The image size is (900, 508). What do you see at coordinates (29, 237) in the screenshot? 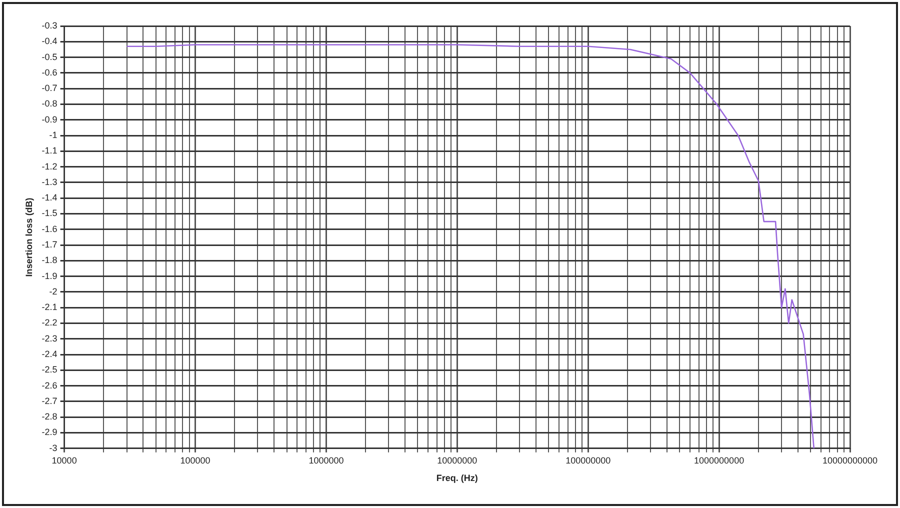
I see `y-axis-title: Insertion loss (dB)` at bounding box center [29, 237].